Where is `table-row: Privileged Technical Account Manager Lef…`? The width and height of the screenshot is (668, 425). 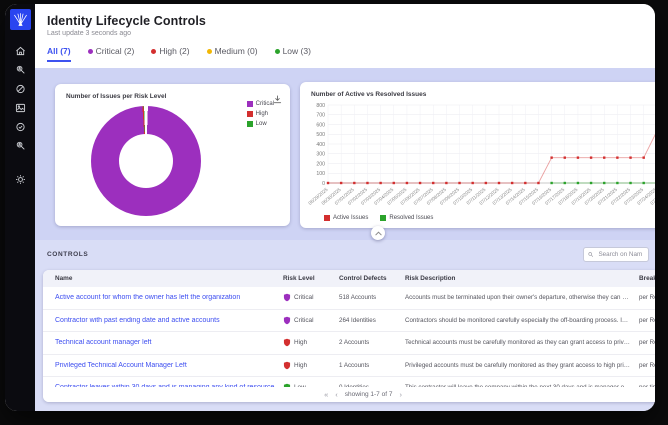
table-row: Privileged Technical Account Manager Lef… is located at coordinates (349, 366).